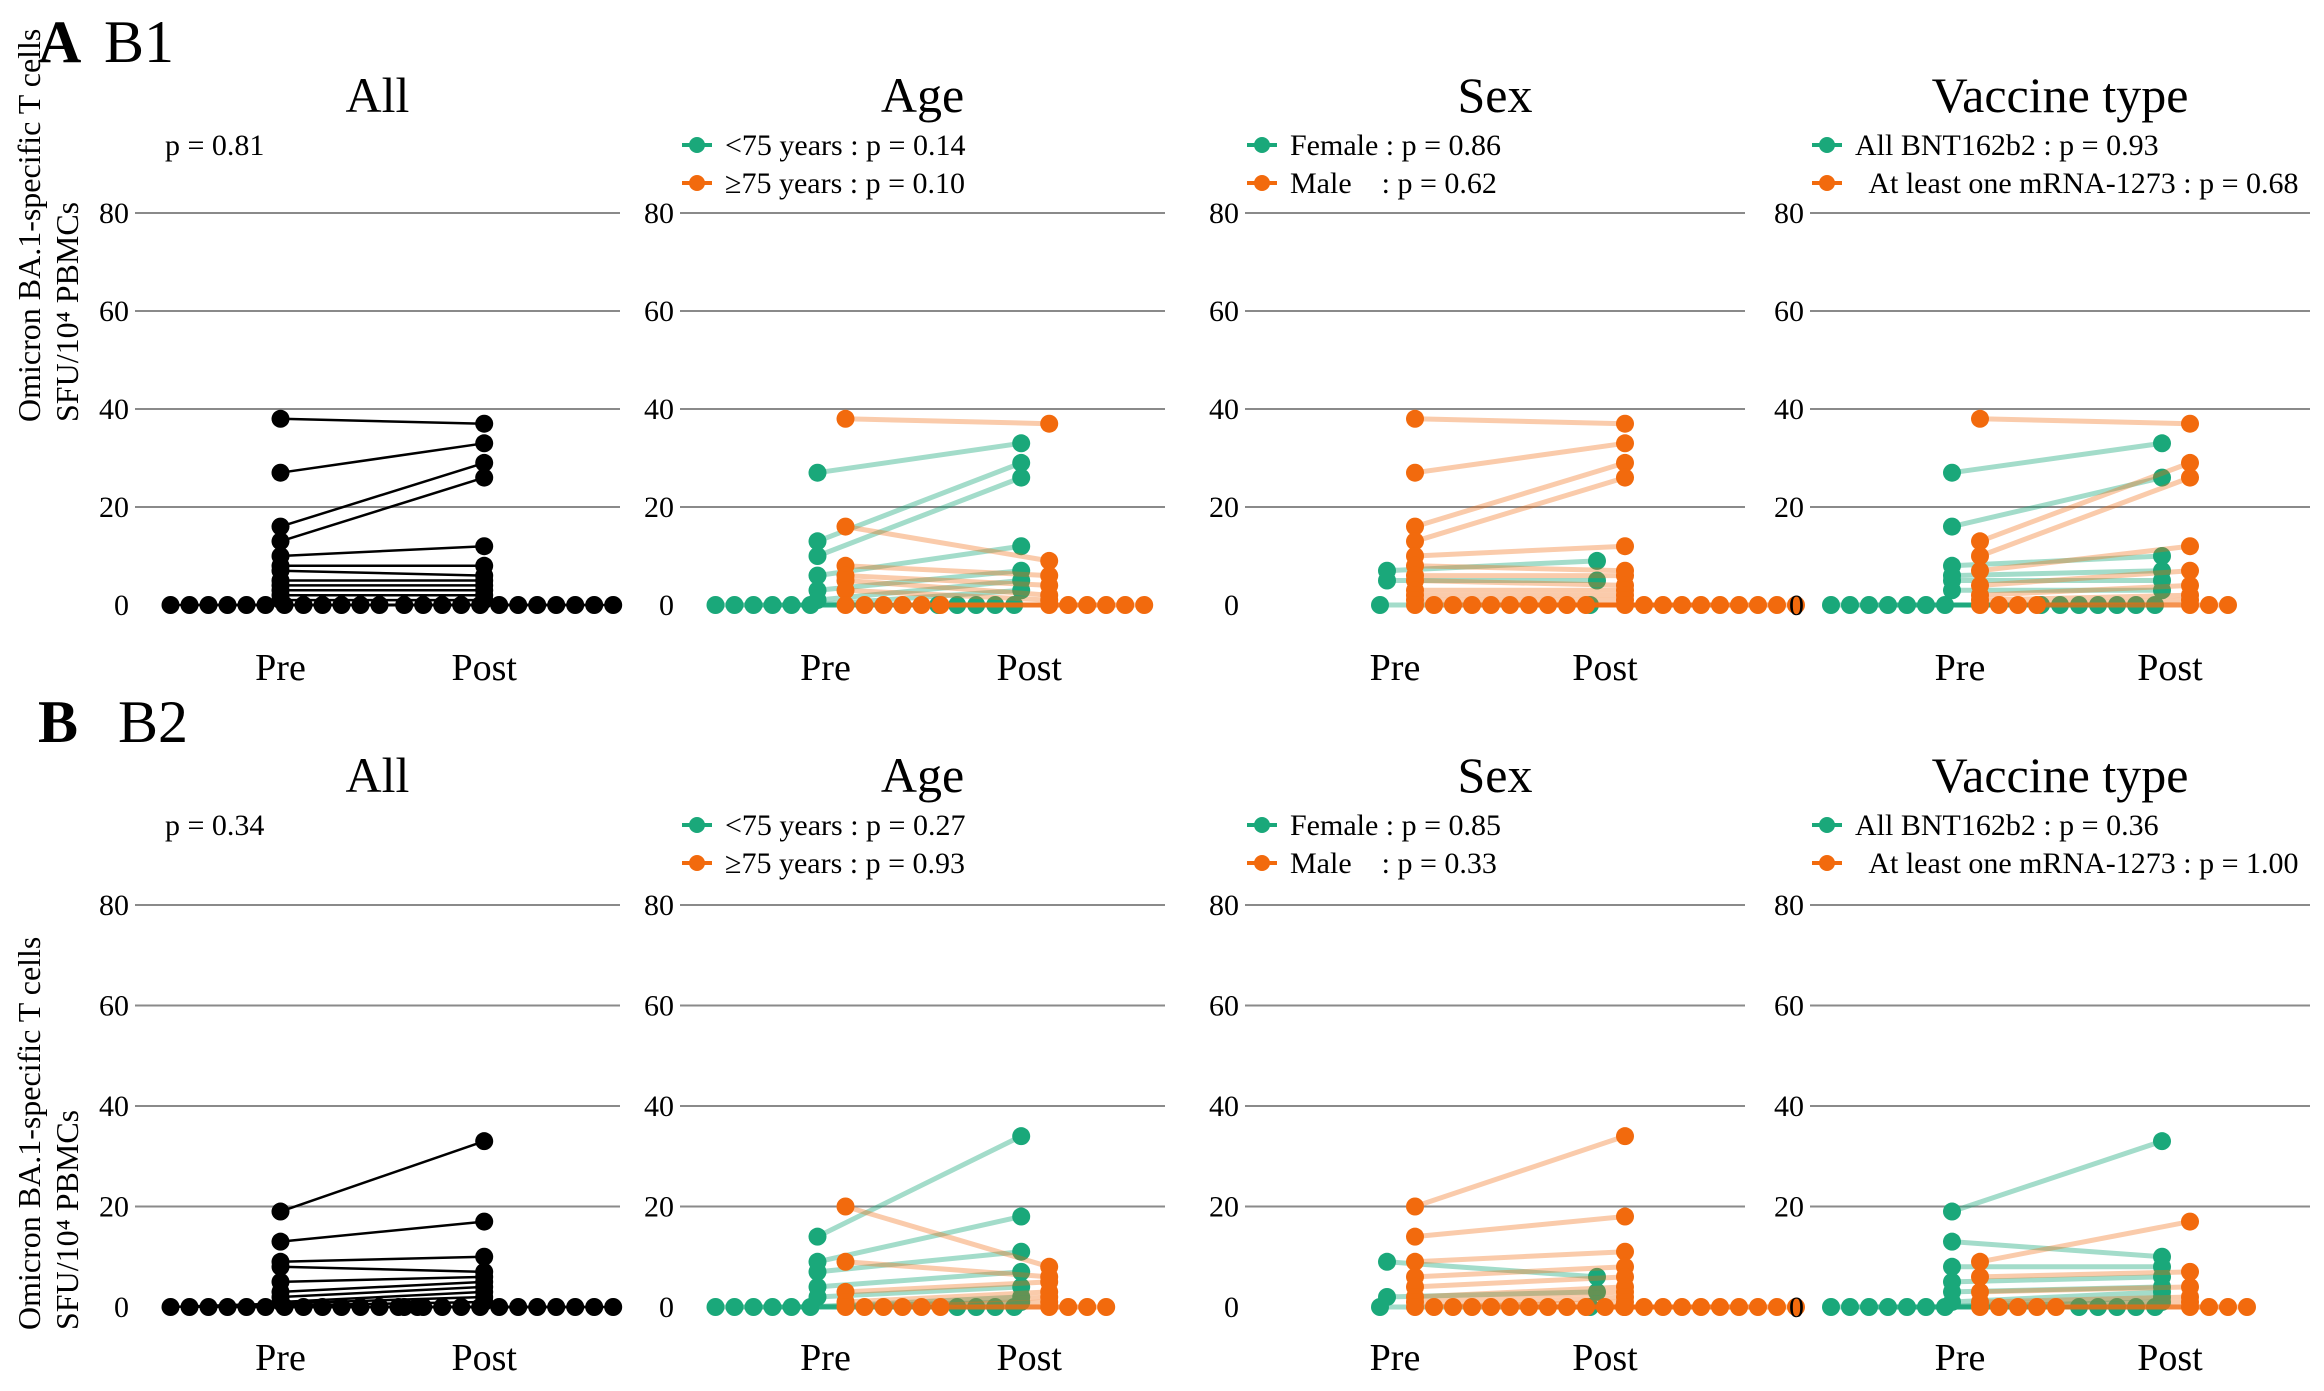 This screenshot has width=2324, height=1391. I want to click on panel-sublabel-b2: B2, so click(153, 722).